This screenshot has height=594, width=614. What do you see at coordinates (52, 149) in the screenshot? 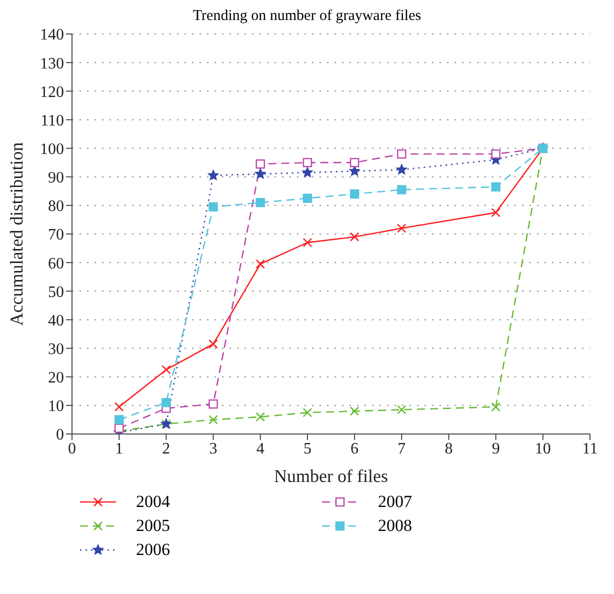
I see `y-tick-label: 100` at bounding box center [52, 149].